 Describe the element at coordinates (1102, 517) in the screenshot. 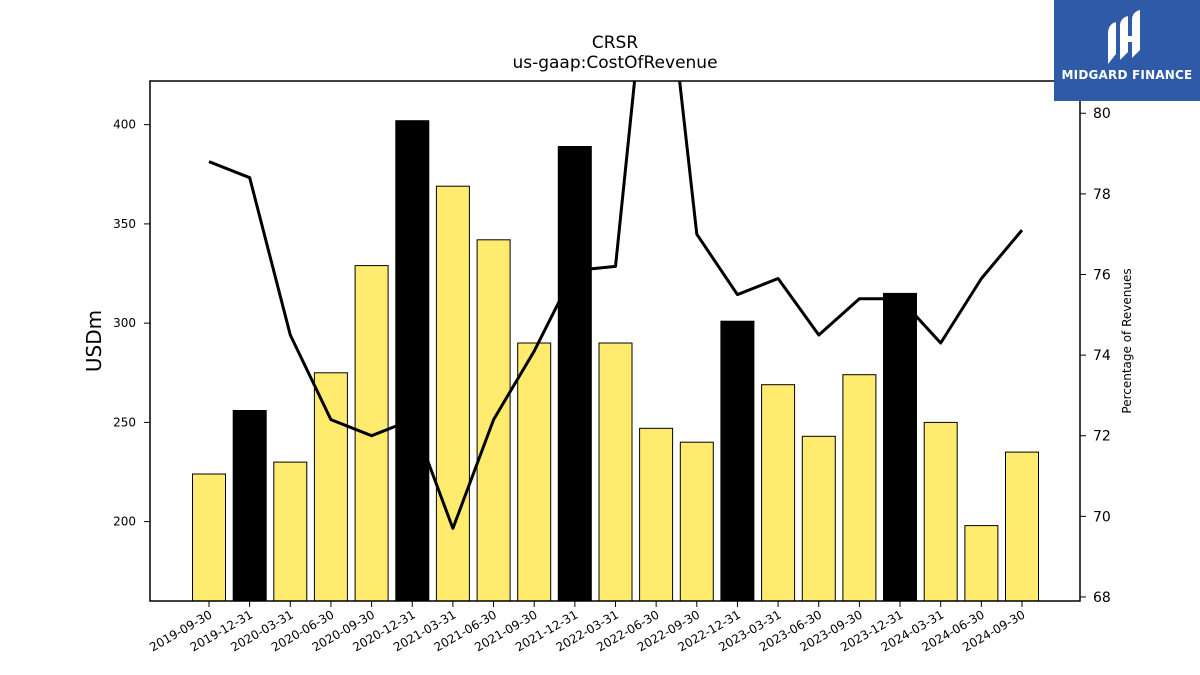

I see `y2-tick-label: 70` at that location.